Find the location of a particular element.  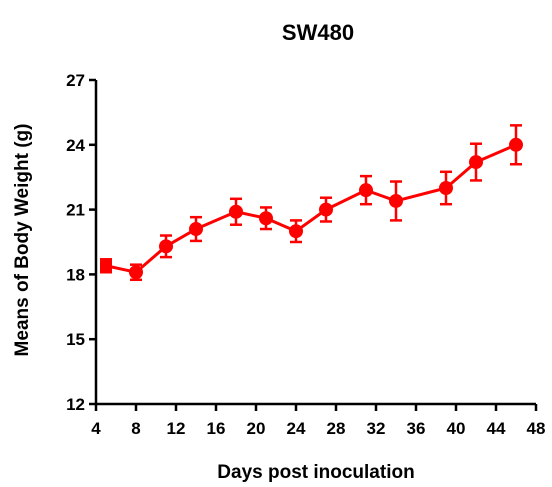

x-tick-label: 44 is located at coordinates (496, 428).